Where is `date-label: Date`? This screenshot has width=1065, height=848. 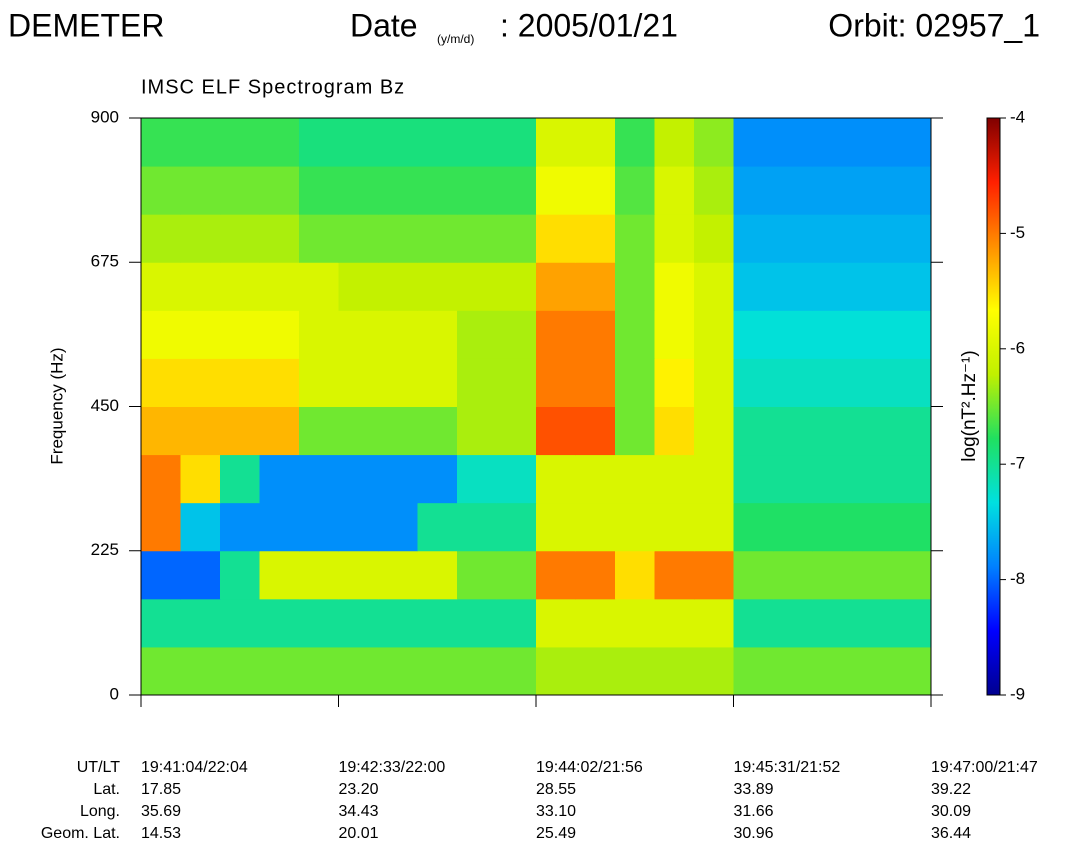 date-label: Date is located at coordinates (384, 25).